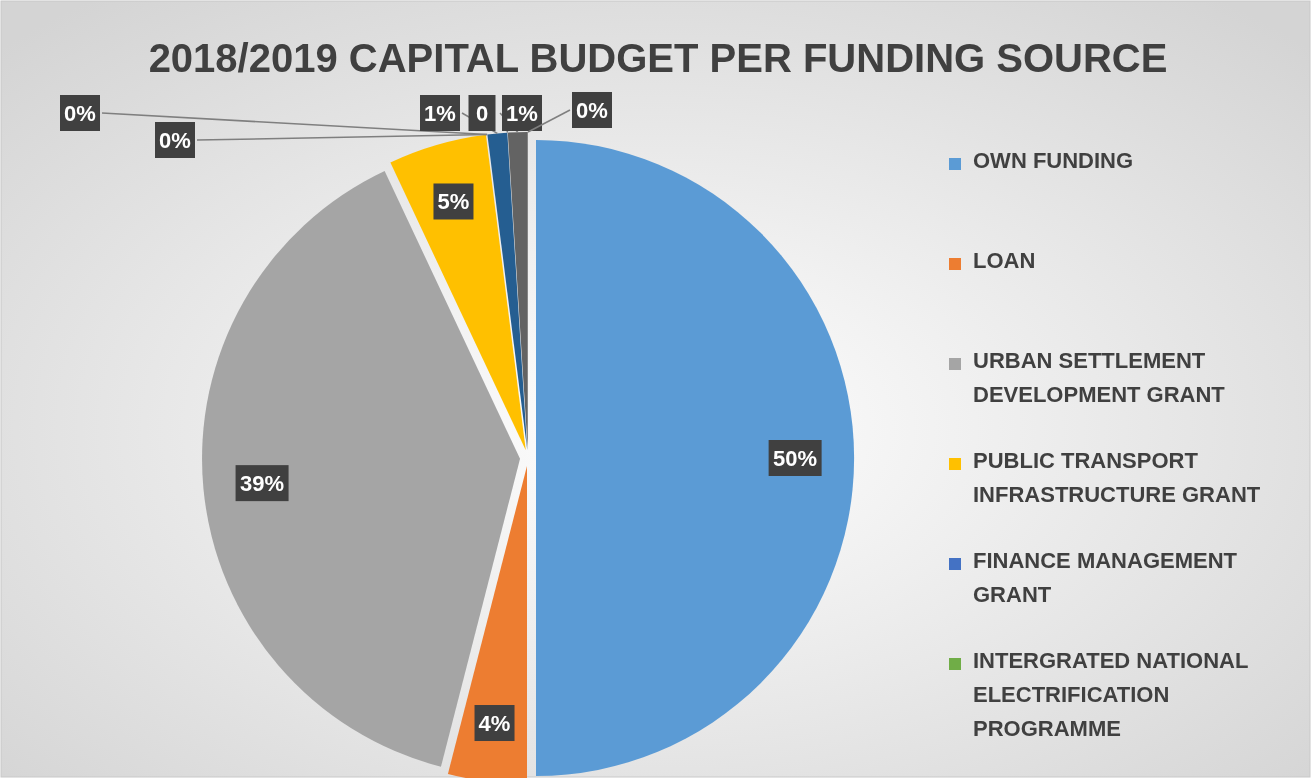 This screenshot has width=1311, height=778. Describe the element at coordinates (1117, 477) in the screenshot. I see `legend-label: PUBLIC TRANSPORT INFRASTRUCTURE GRANT` at that location.